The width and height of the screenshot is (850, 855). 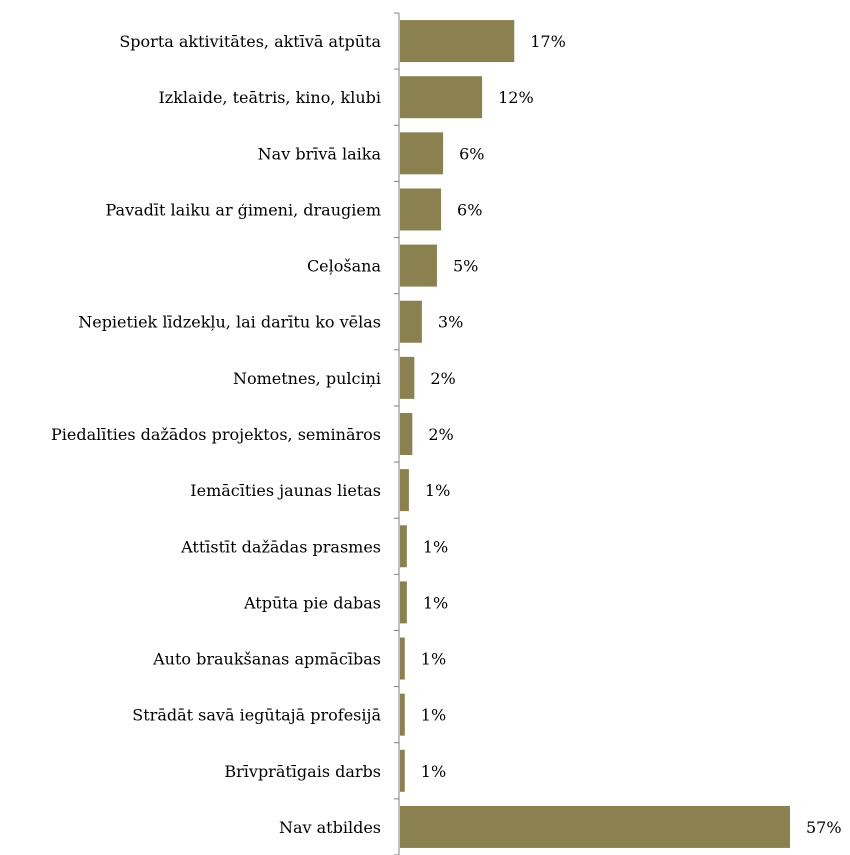 I want to click on category-label: Strādāt savā iegūtajā profesijā, so click(x=256, y=715).